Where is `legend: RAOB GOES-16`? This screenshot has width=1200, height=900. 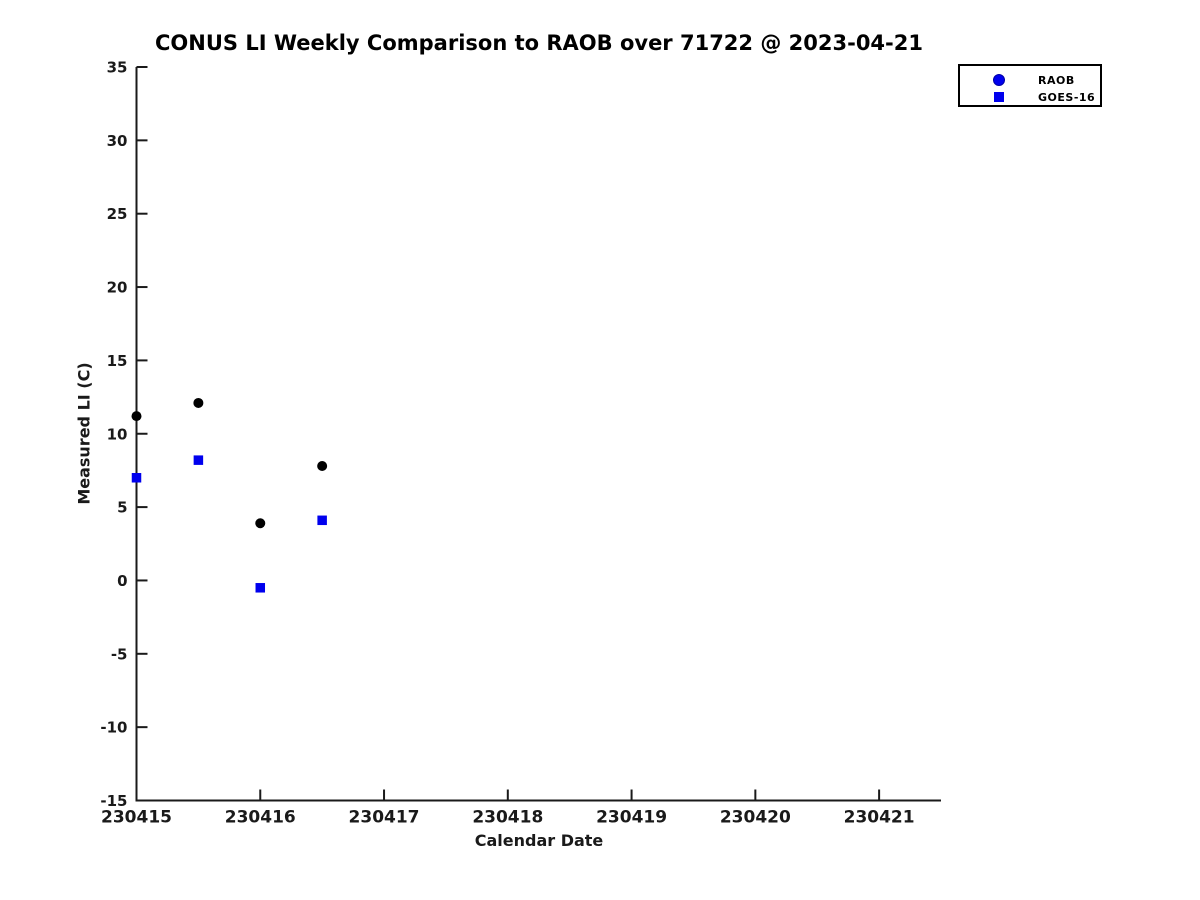 legend: RAOB GOES-16 is located at coordinates (1030, 85).